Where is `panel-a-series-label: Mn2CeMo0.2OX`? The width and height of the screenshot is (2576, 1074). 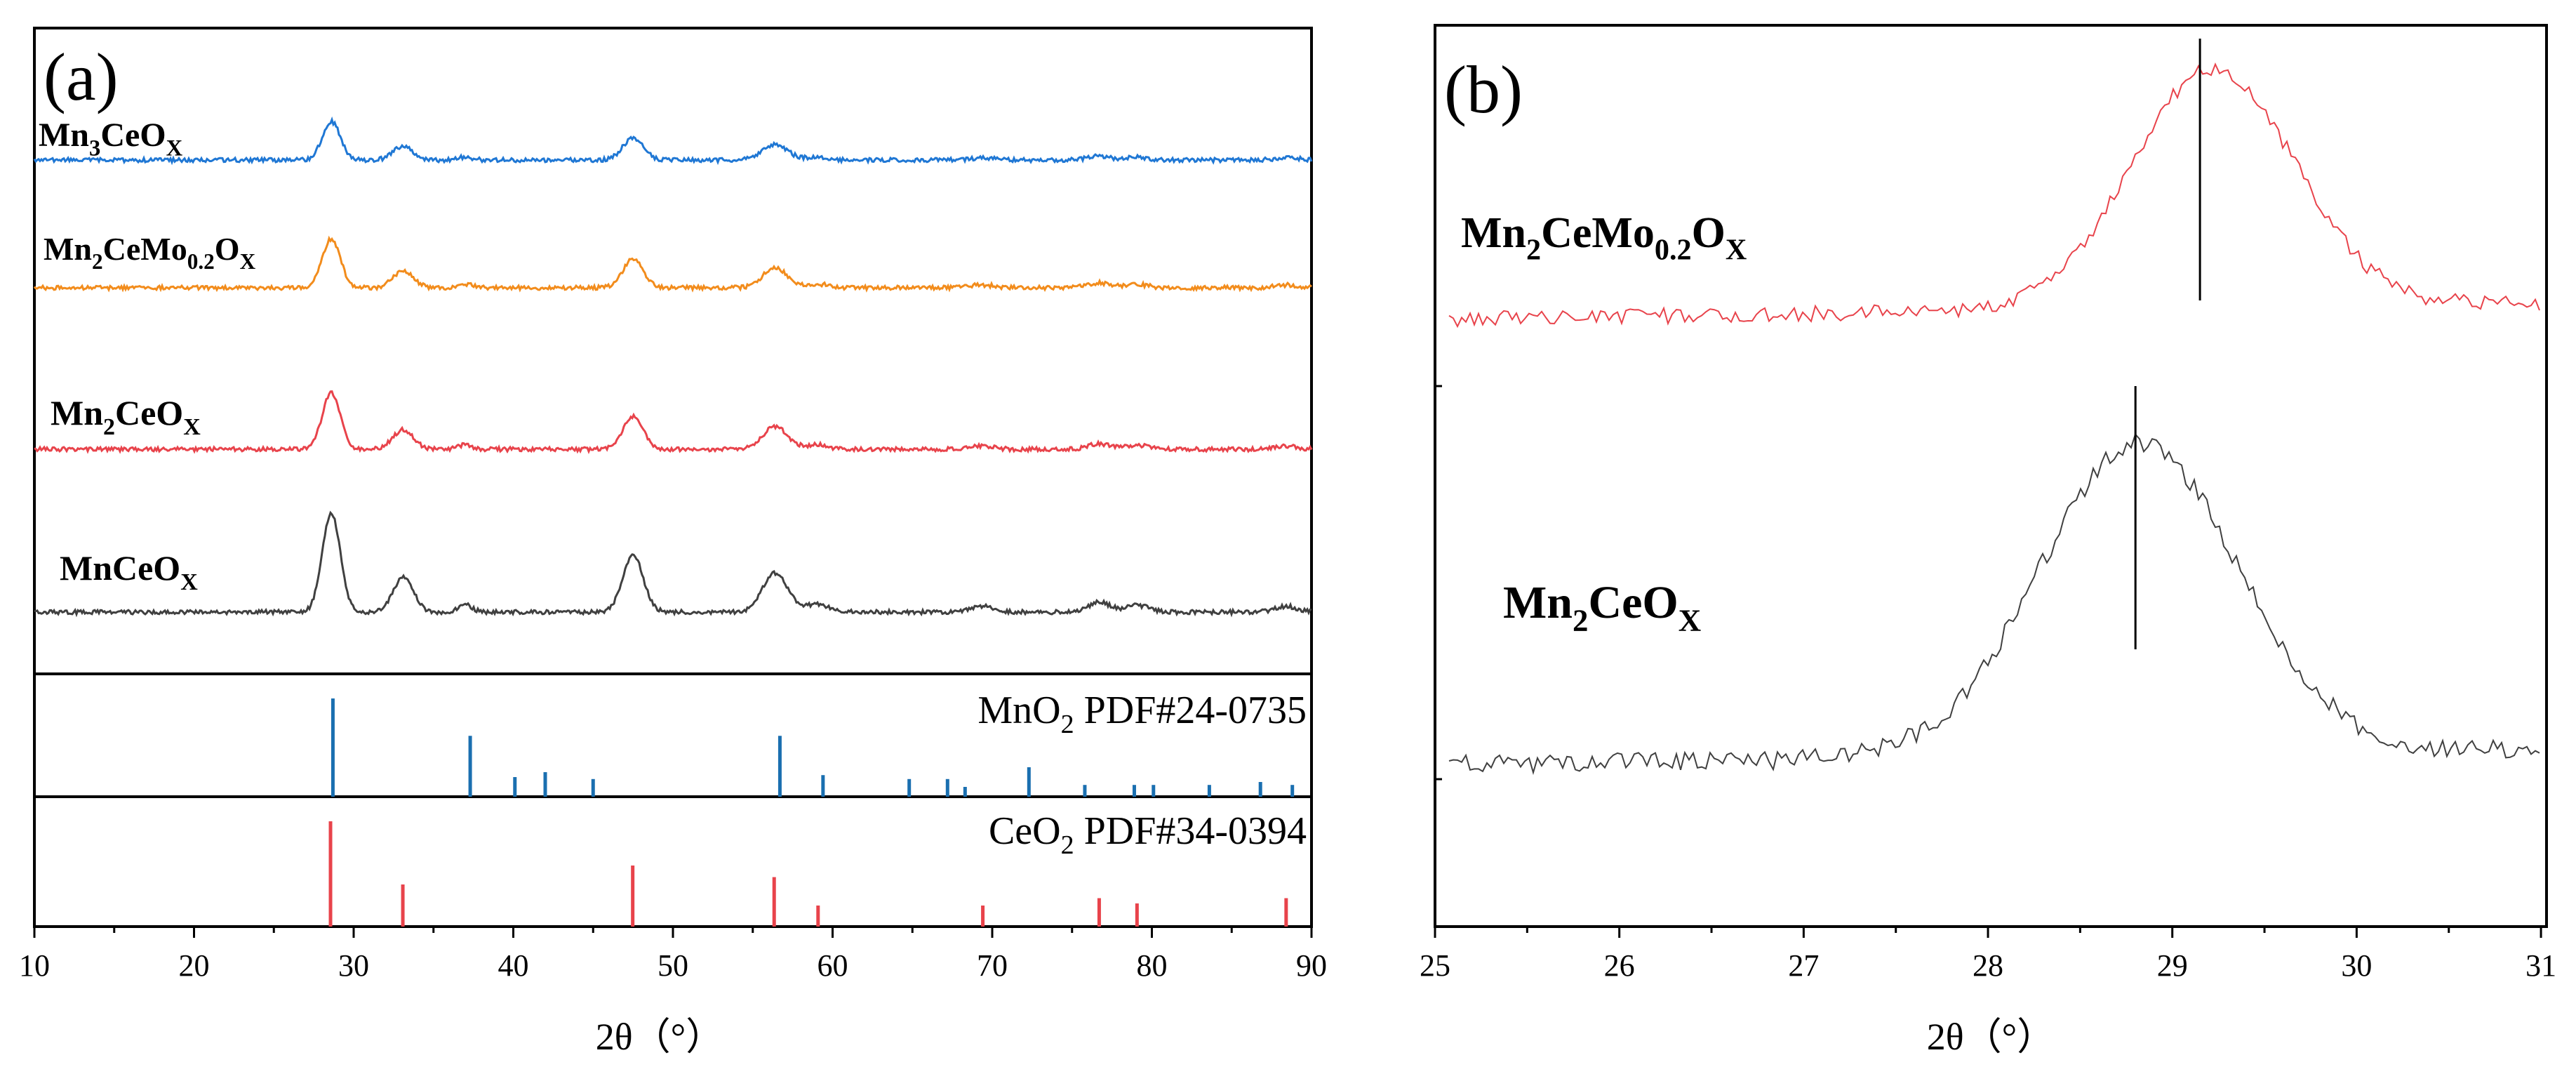 panel-a-series-label: Mn2CeMo0.2OX is located at coordinates (150, 252).